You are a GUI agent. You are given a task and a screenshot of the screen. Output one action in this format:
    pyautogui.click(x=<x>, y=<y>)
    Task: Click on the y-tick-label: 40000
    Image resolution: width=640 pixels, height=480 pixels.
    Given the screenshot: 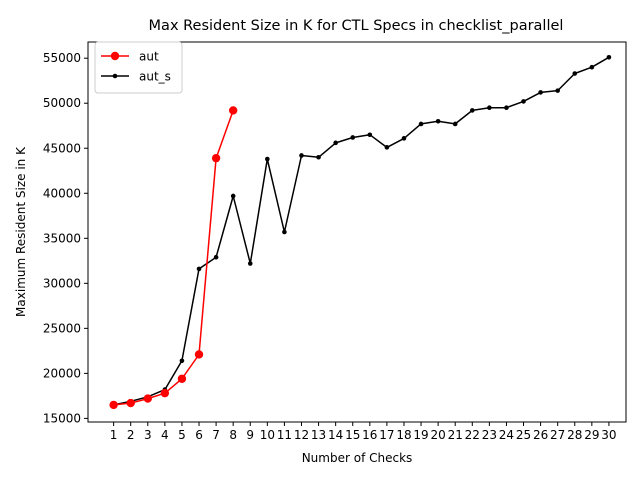 What is the action you would take?
    pyautogui.click(x=62, y=193)
    